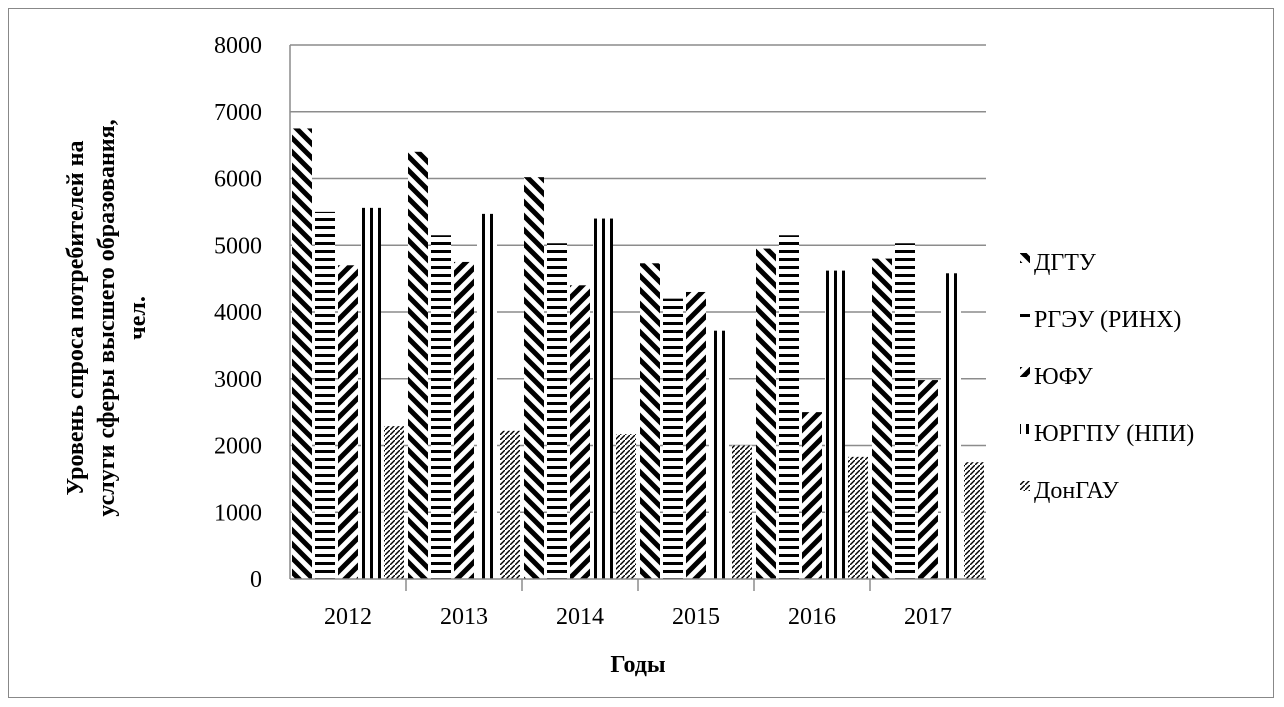 Image resolution: width=1284 pixels, height=707 pixels. What do you see at coordinates (928, 617) in the screenshot?
I see `x-tick-label: 2017` at bounding box center [928, 617].